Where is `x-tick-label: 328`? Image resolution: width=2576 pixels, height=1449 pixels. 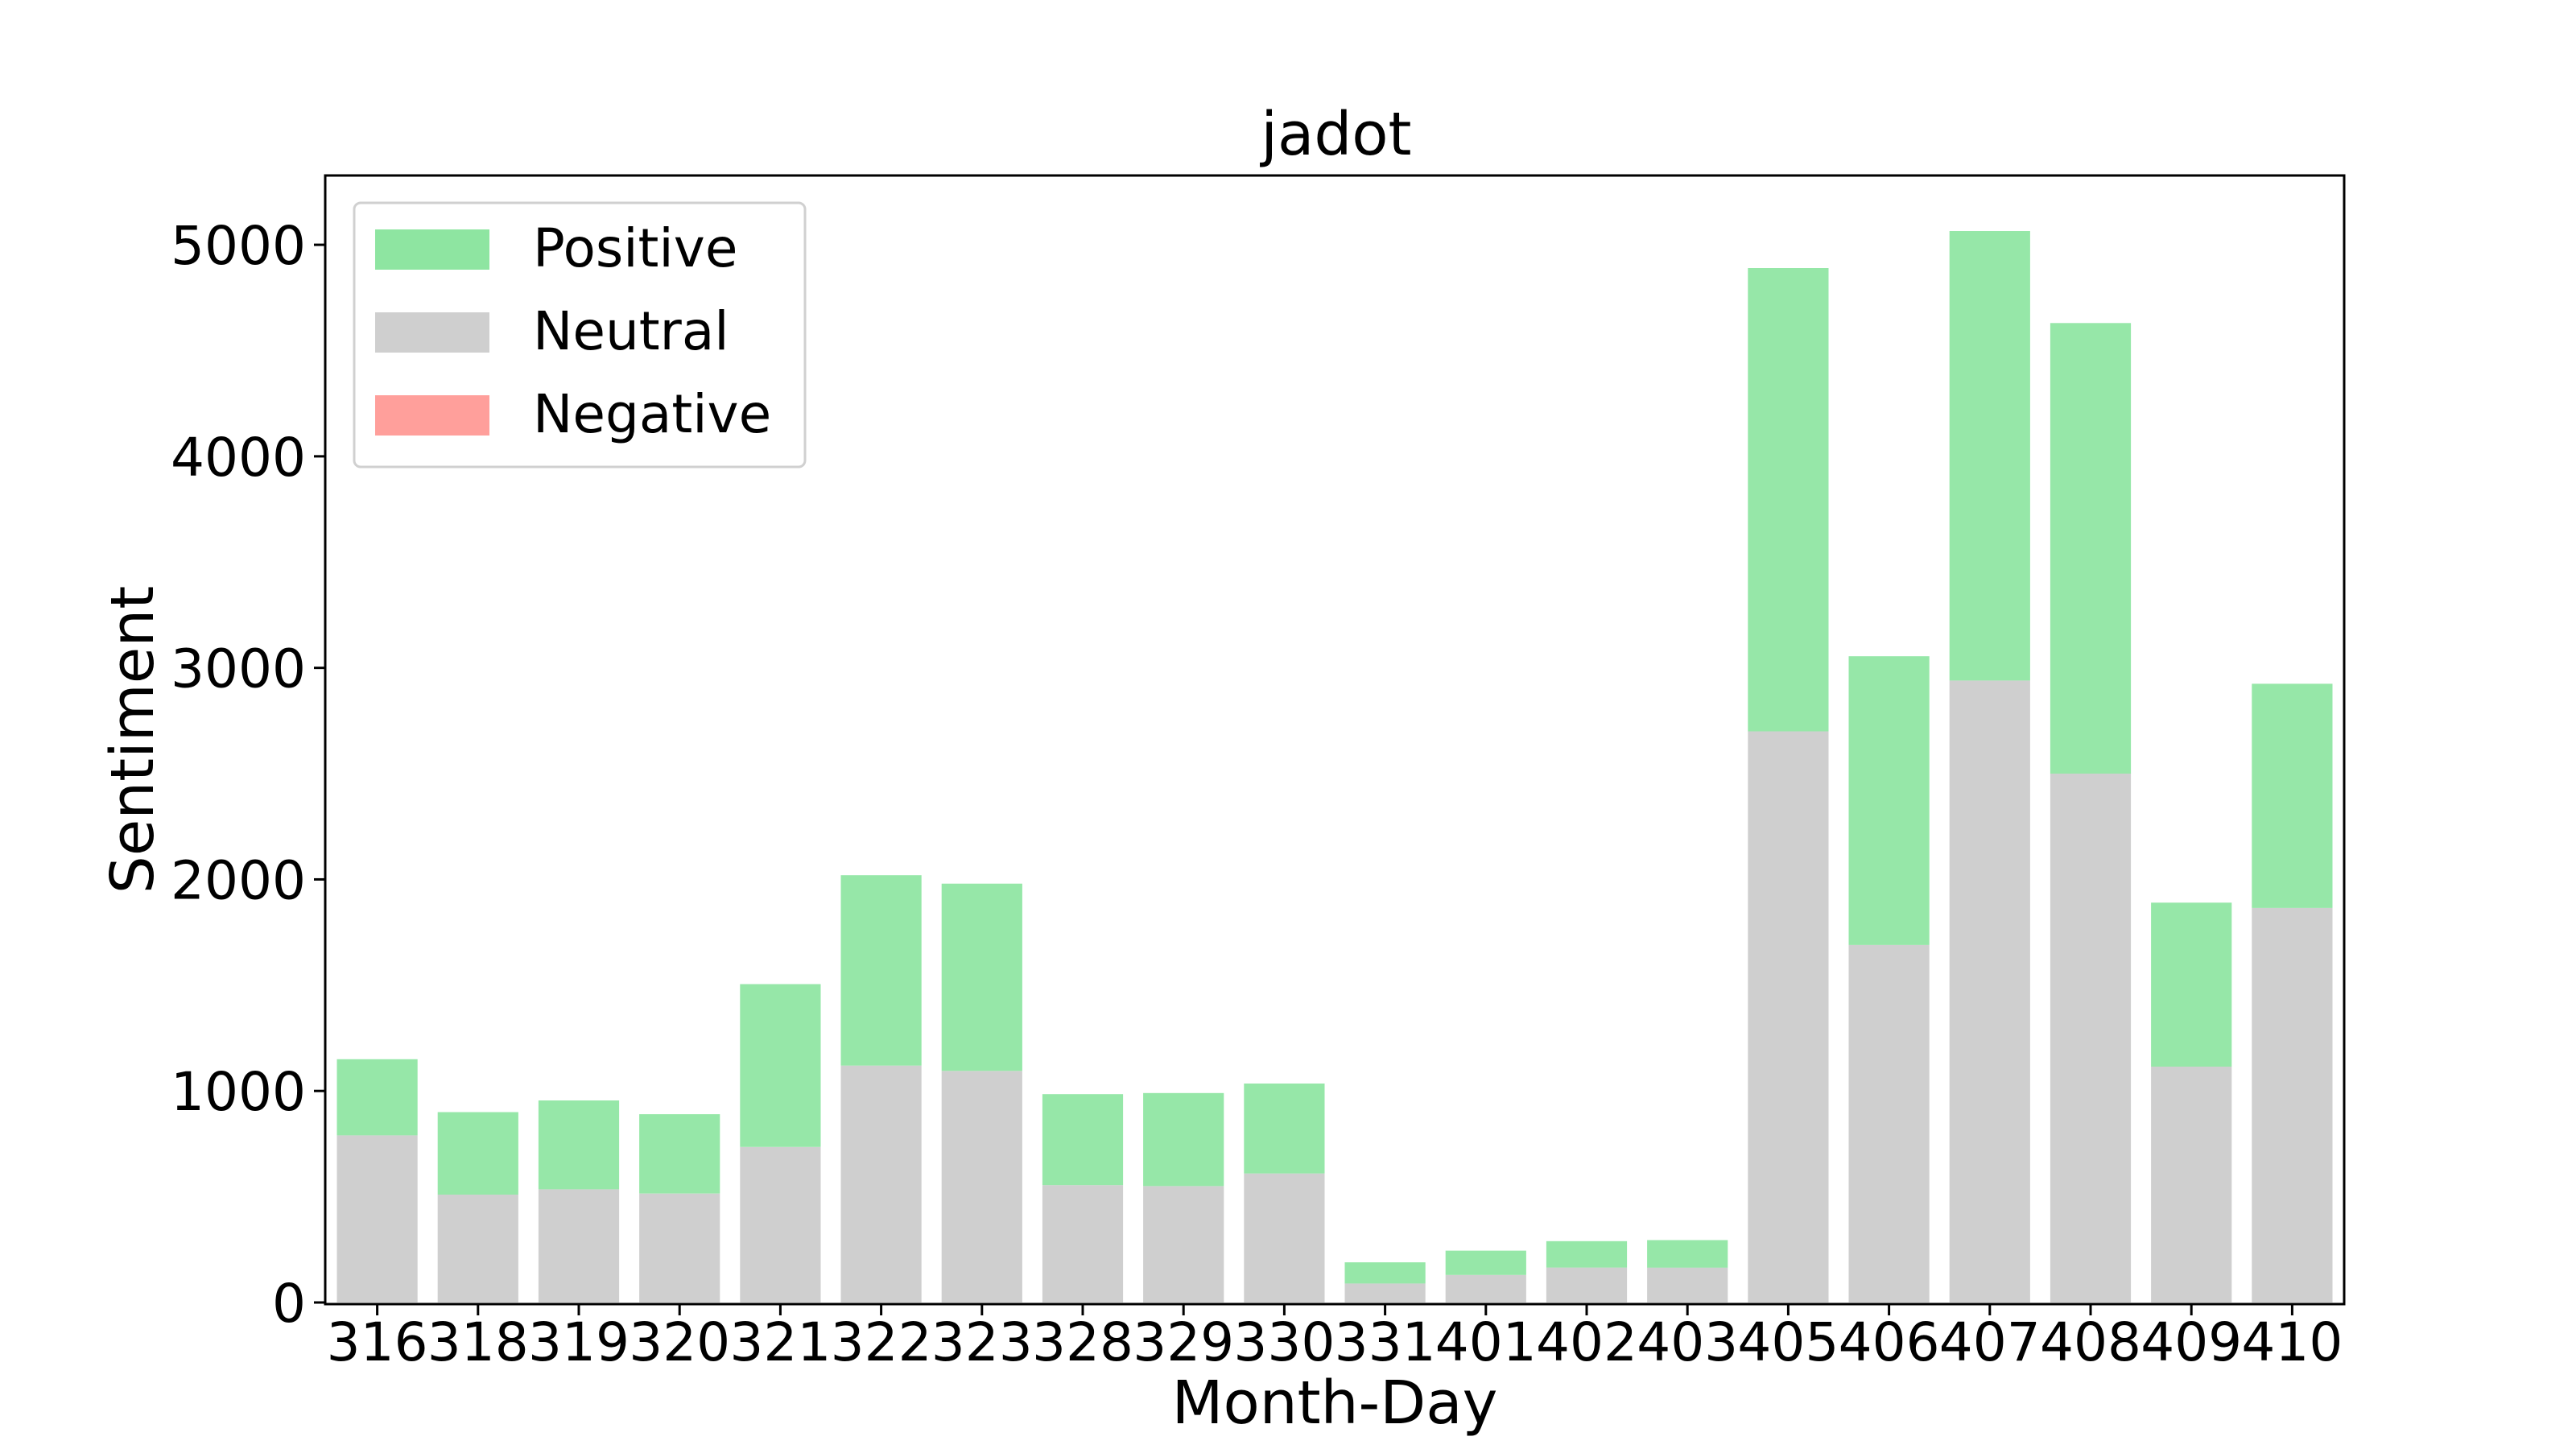
x-tick-label: 328 is located at coordinates (1082, 1342).